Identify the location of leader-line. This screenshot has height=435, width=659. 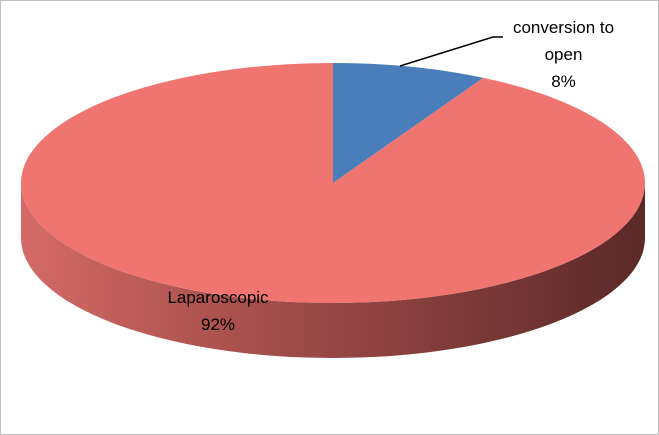
(451, 51).